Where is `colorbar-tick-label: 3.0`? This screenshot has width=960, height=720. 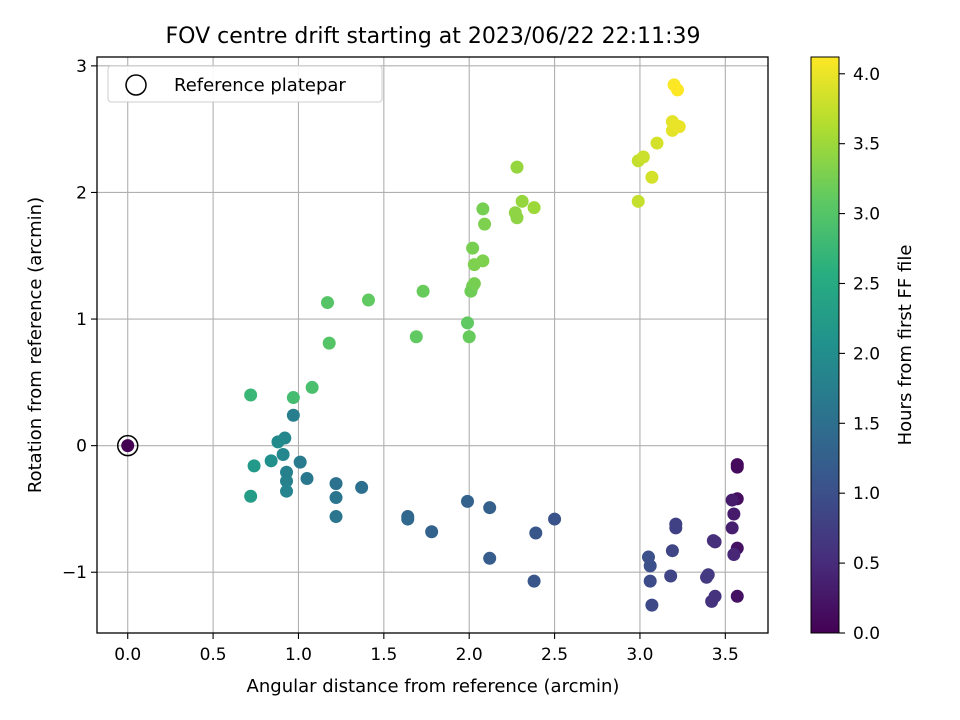 colorbar-tick-label: 3.0 is located at coordinates (866, 215).